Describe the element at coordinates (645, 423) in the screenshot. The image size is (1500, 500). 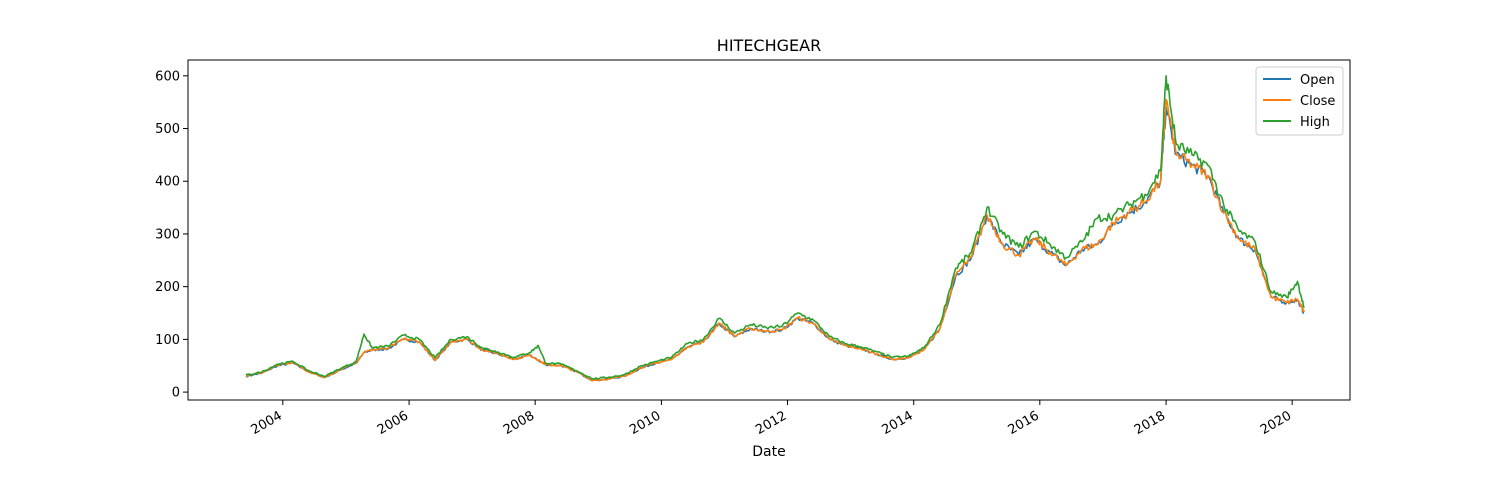
I see `x-tick-label: 2010` at that location.